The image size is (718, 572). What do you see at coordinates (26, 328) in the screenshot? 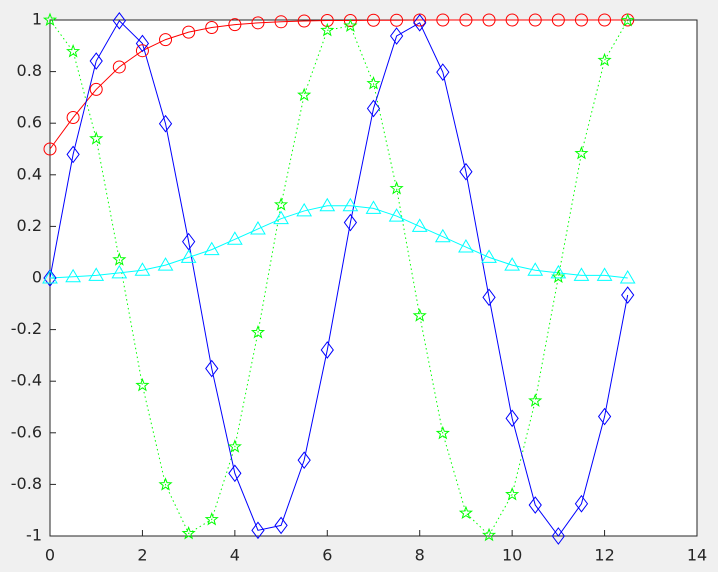
I see `y-tick-label: -0.2` at bounding box center [26, 328].